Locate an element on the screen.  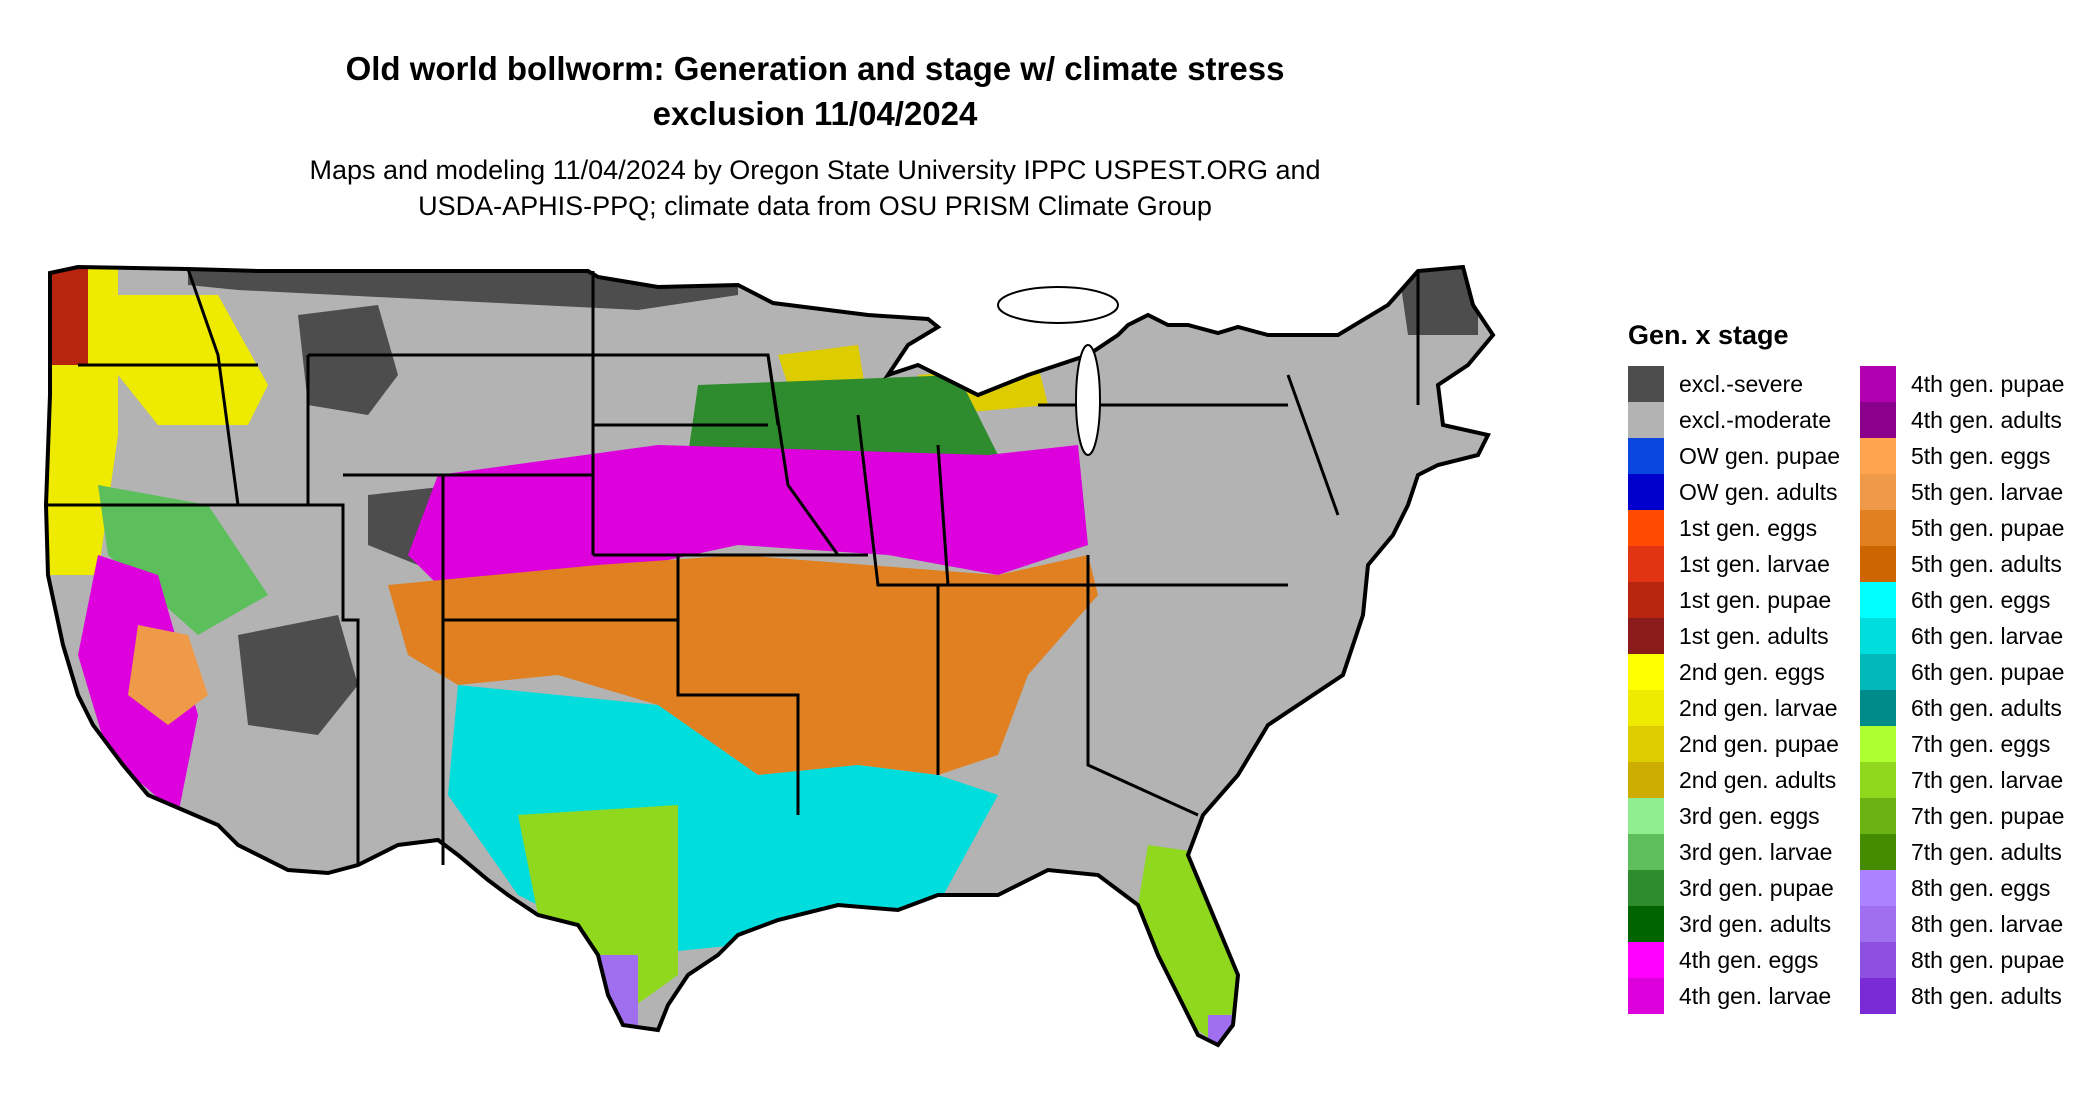
legend-item-5th-gen-larvae: 5th gen. larvae is located at coordinates (1980, 492).